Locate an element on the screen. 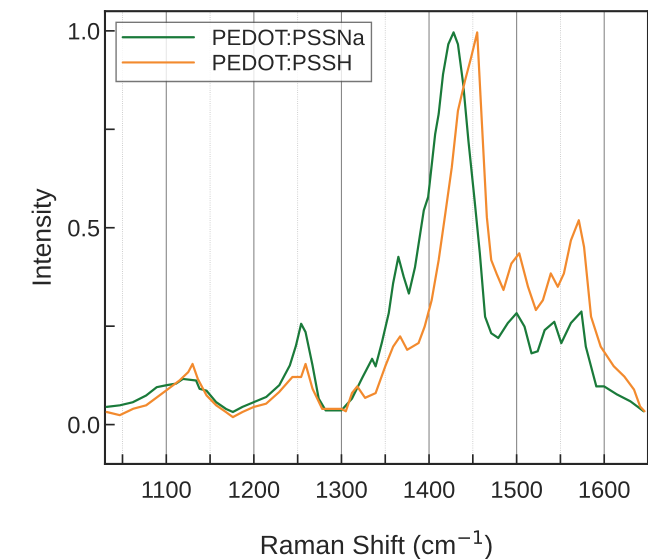  x-tick-label: 1300 is located at coordinates (341, 489).